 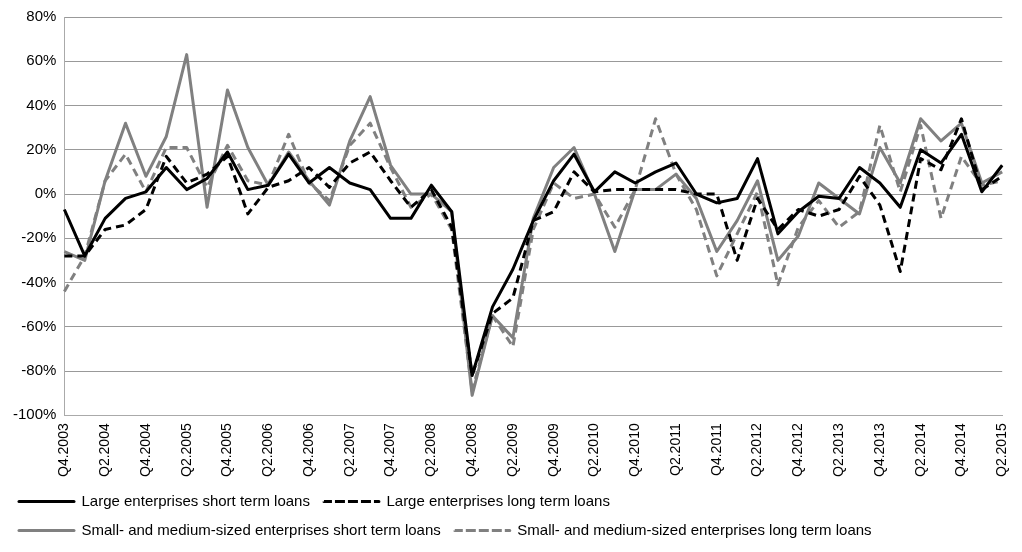 I want to click on x-tick-label: Q2.2009, so click(x=511, y=450).